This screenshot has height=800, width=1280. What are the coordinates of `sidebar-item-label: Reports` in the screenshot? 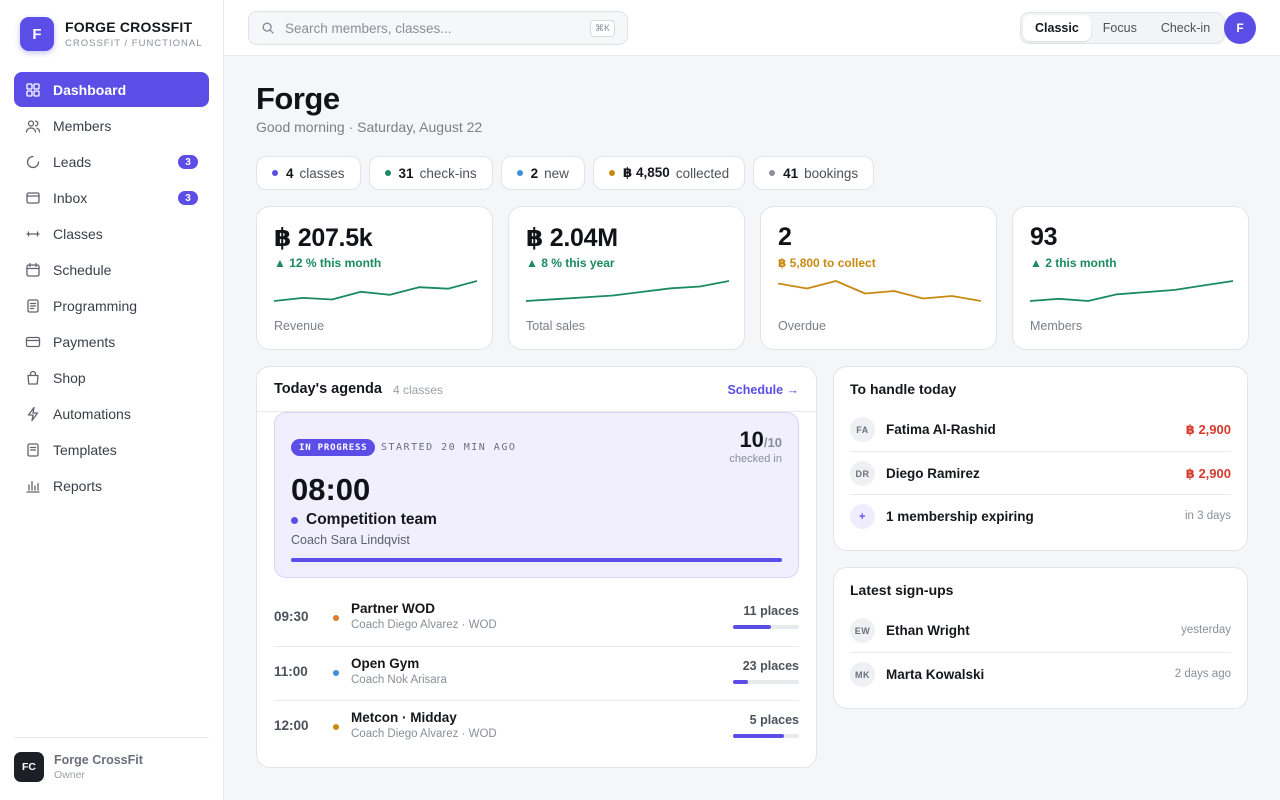 It's located at (78, 485).